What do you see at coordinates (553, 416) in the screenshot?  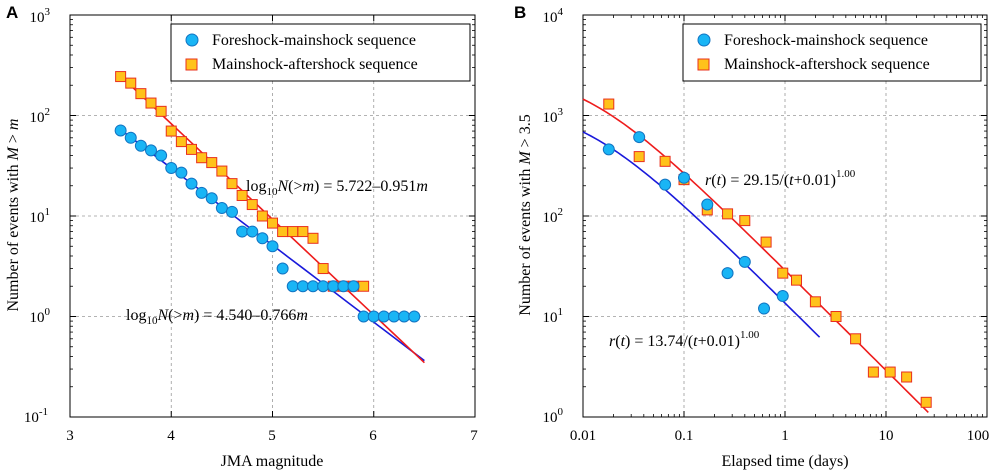 I see `panel-b-ytick-label: 10⁰` at bounding box center [553, 416].